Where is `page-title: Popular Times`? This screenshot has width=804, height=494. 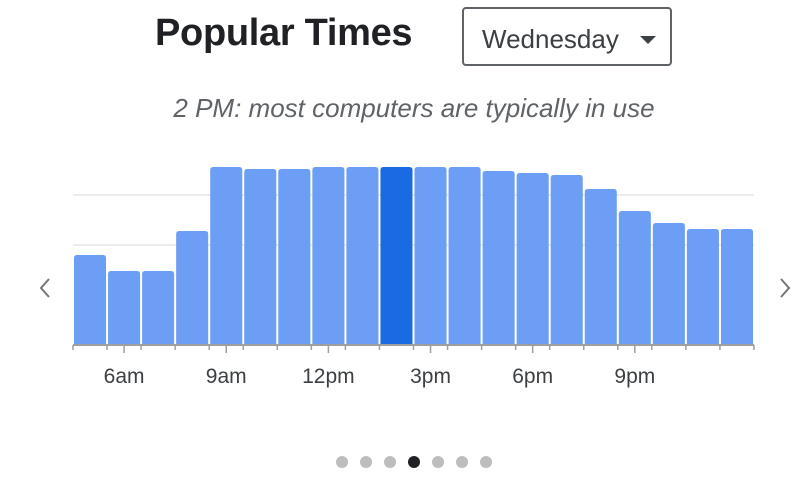
page-title: Popular Times is located at coordinates (284, 33).